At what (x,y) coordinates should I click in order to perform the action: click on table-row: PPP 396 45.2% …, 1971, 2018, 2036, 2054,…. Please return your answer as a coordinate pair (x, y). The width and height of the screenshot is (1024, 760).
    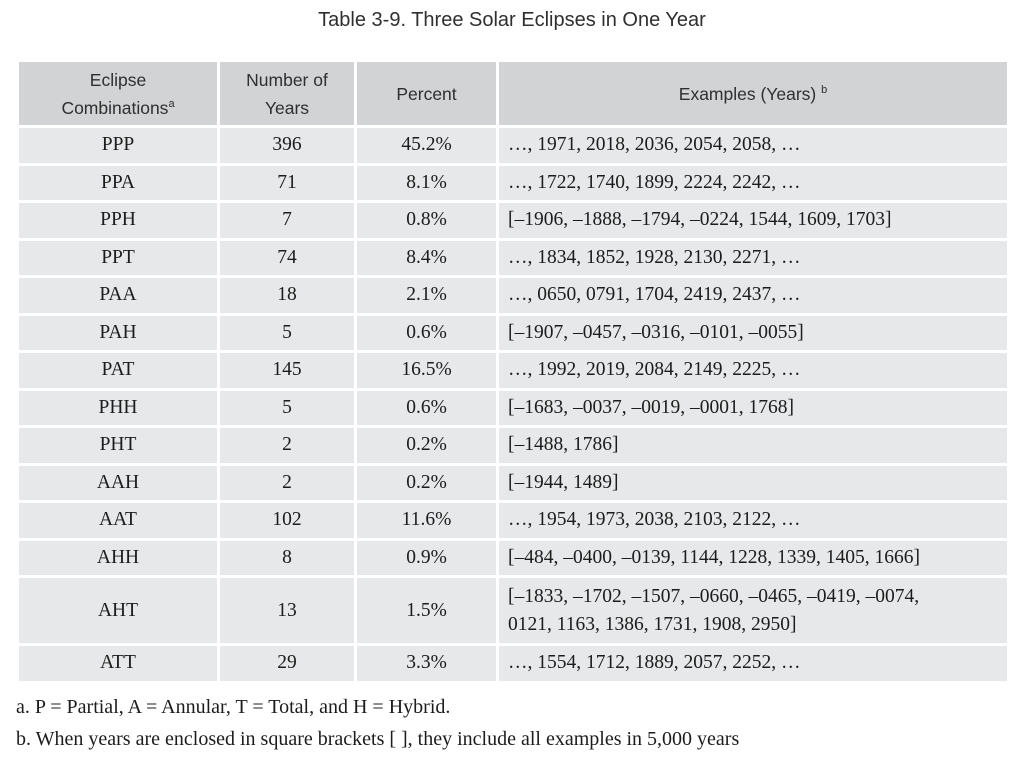
    Looking at the image, I should click on (513, 145).